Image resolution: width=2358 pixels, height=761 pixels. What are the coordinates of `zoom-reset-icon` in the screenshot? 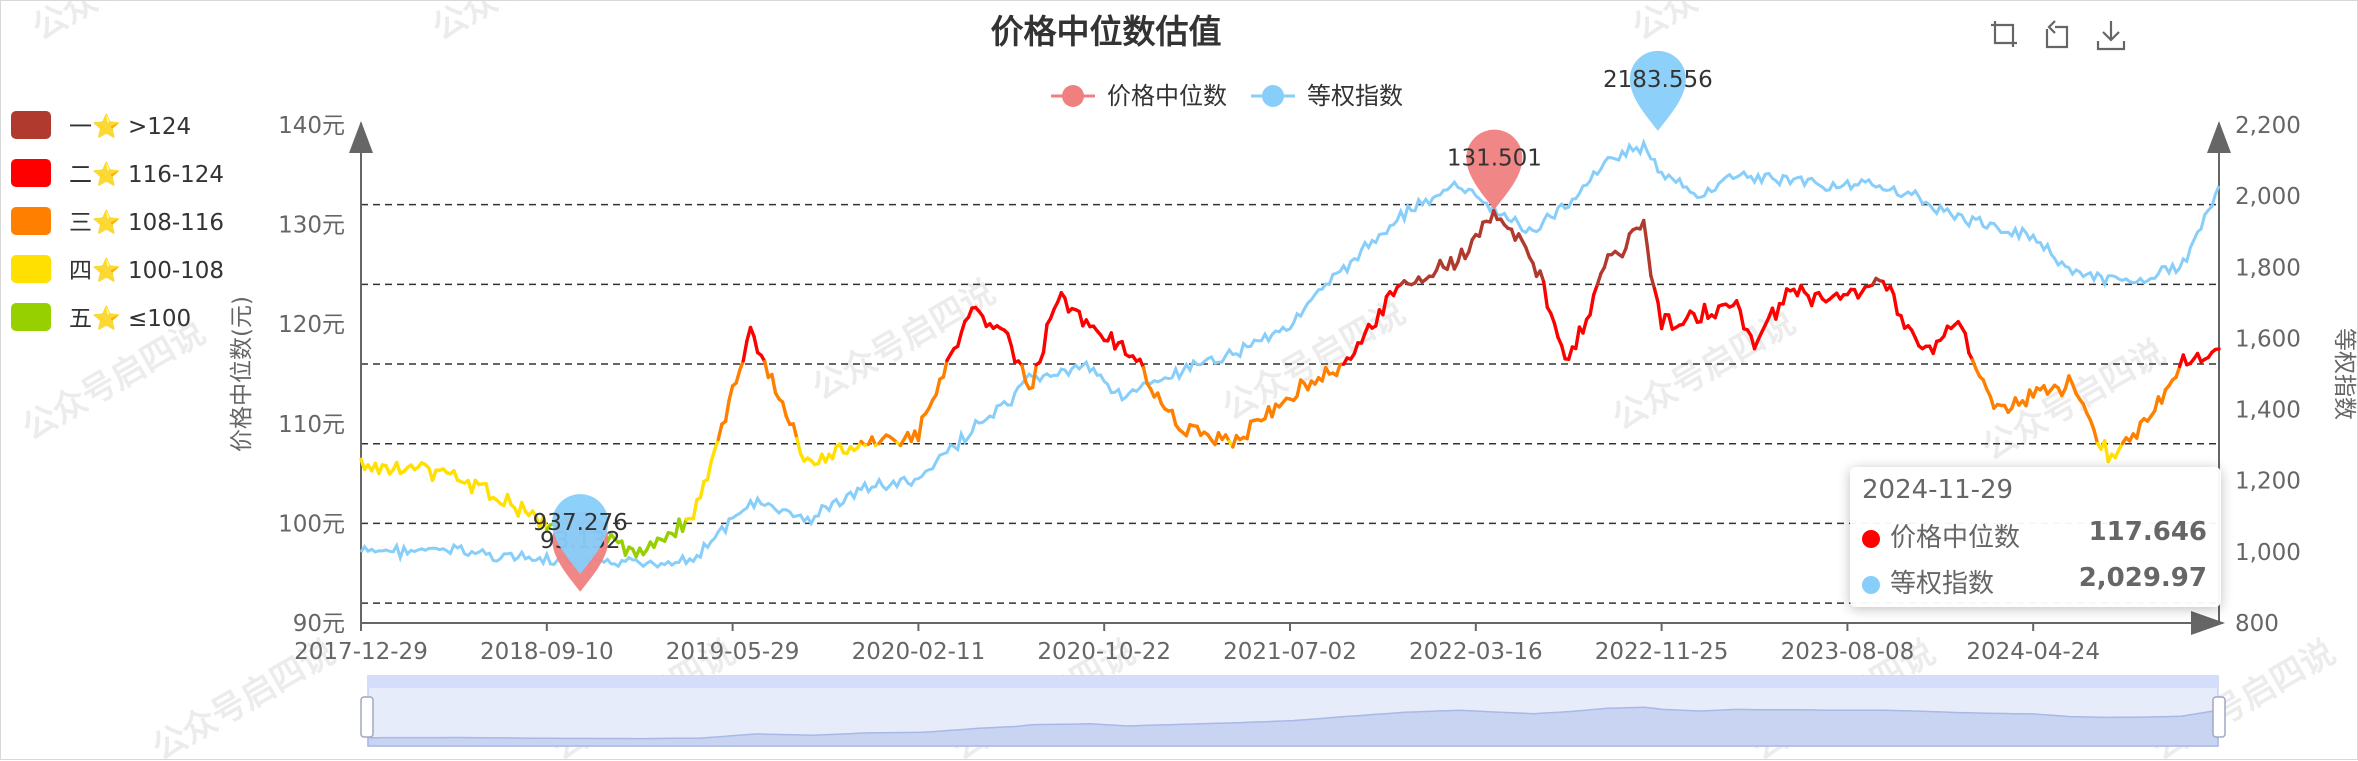 It's located at (2057, 34).